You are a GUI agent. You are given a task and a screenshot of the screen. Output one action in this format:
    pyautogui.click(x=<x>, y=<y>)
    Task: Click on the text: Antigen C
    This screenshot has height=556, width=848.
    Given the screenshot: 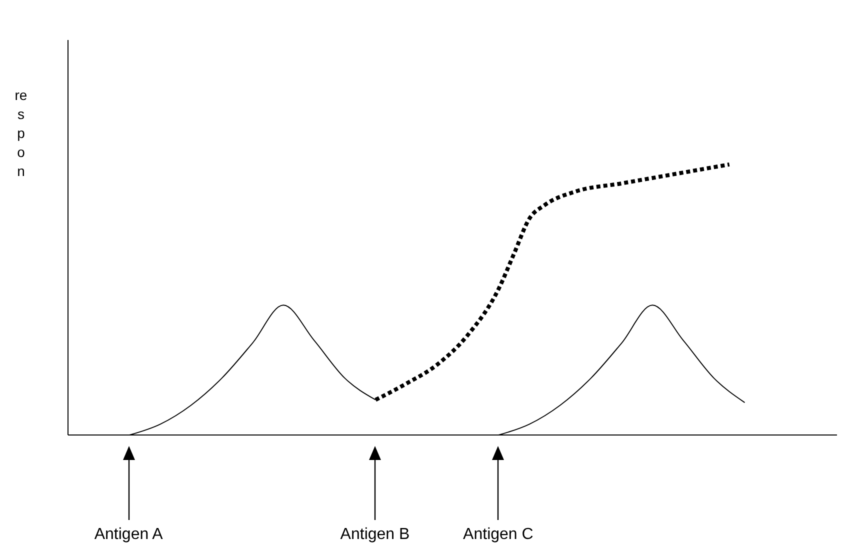 What is the action you would take?
    pyautogui.click(x=498, y=535)
    